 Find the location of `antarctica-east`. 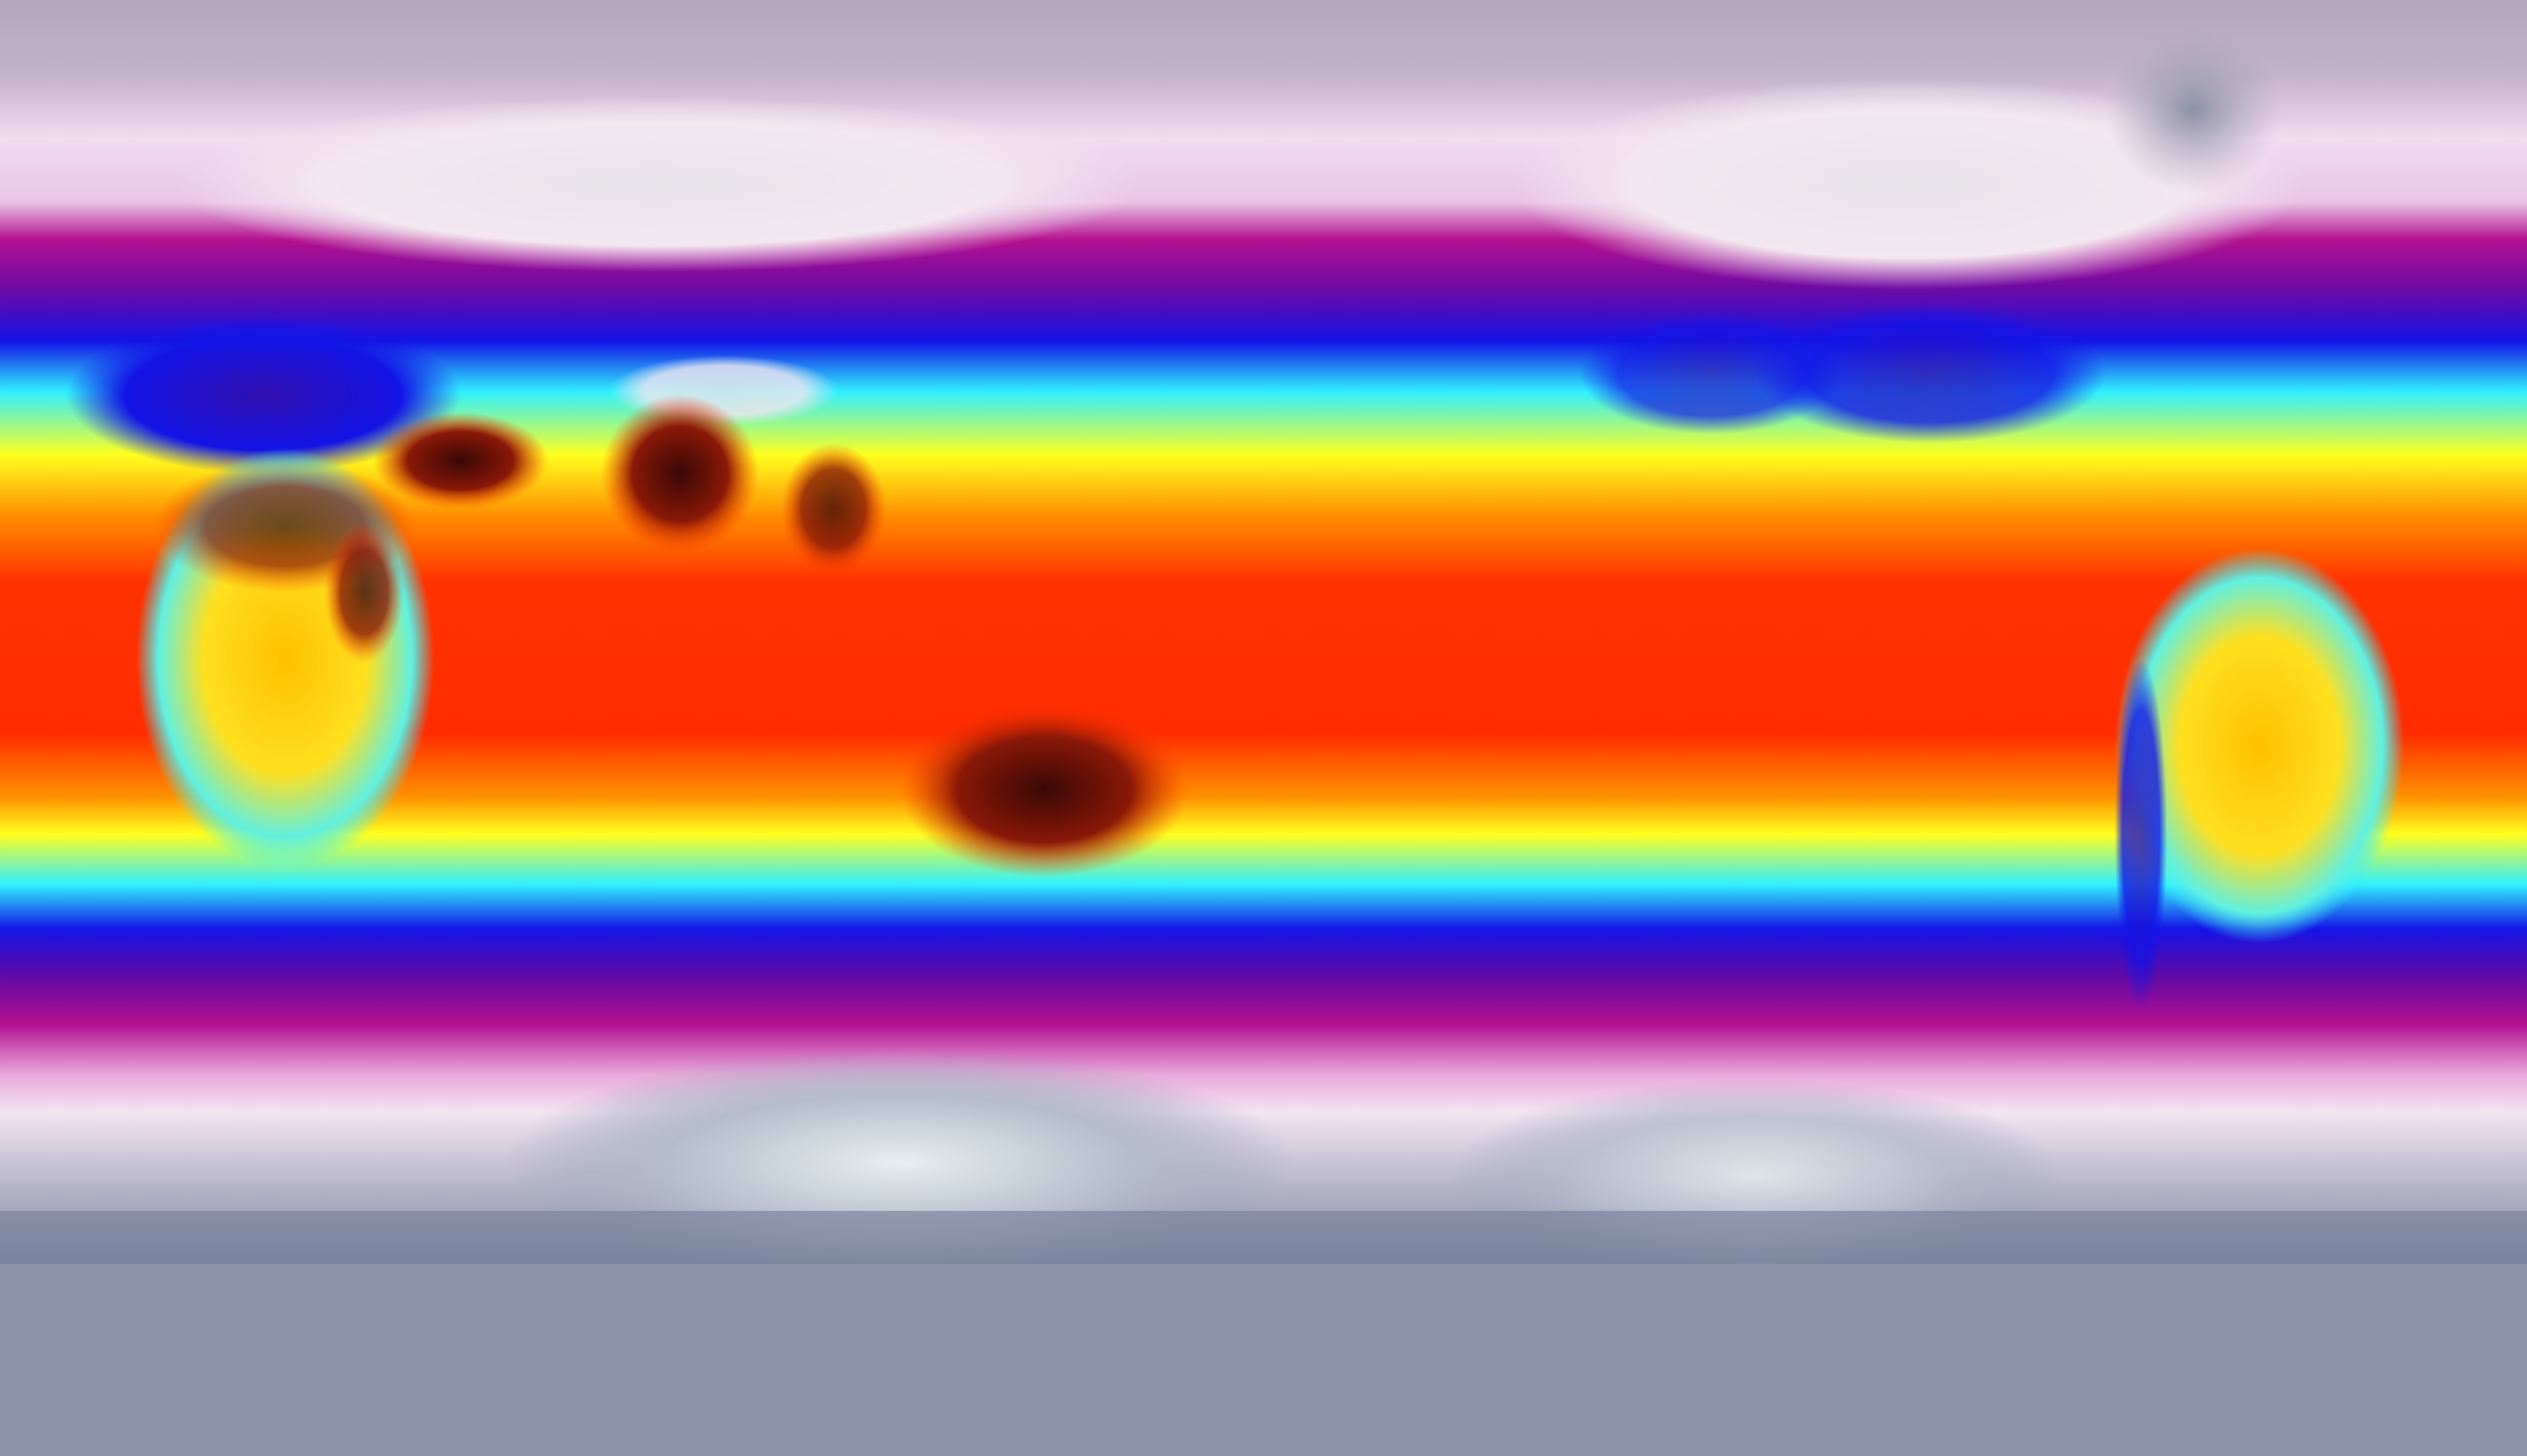

antarctica-east is located at coordinates (899, 1156).